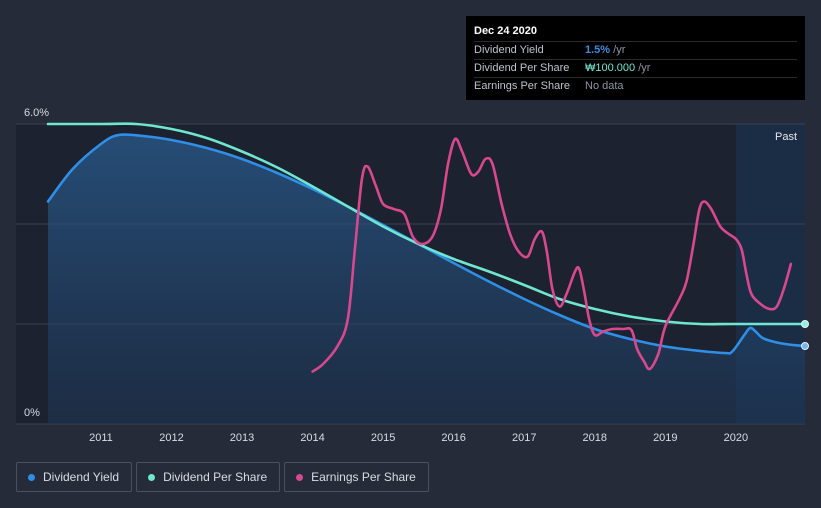 The height and width of the screenshot is (508, 821). I want to click on x-tick-label: 2014, so click(312, 438).